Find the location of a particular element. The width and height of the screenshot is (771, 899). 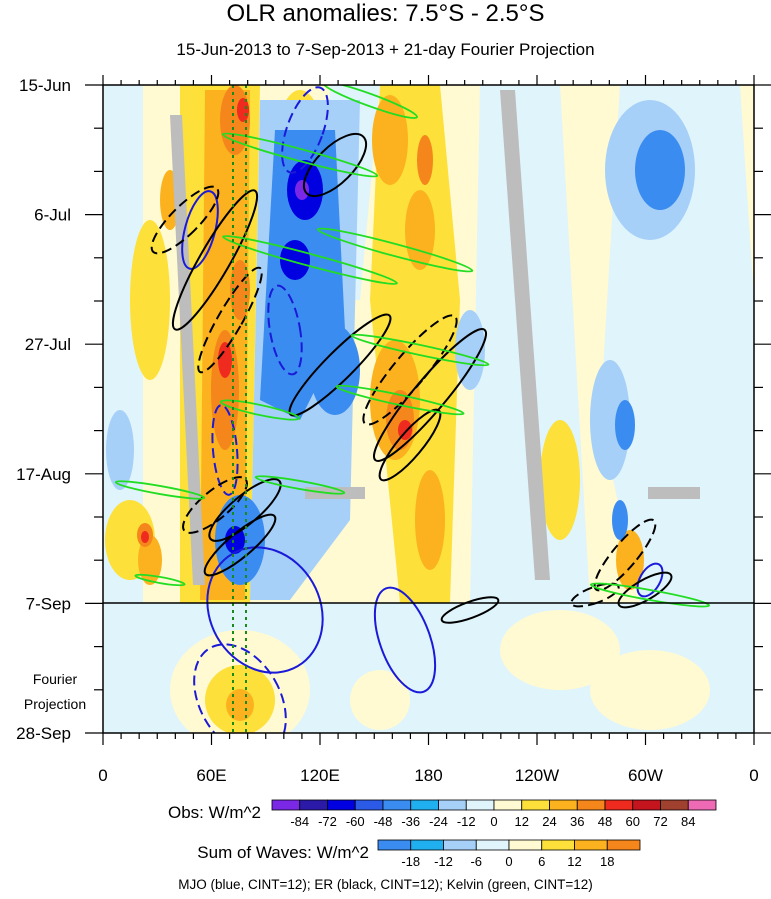

colorbar-level-label: 36 is located at coordinates (577, 821).